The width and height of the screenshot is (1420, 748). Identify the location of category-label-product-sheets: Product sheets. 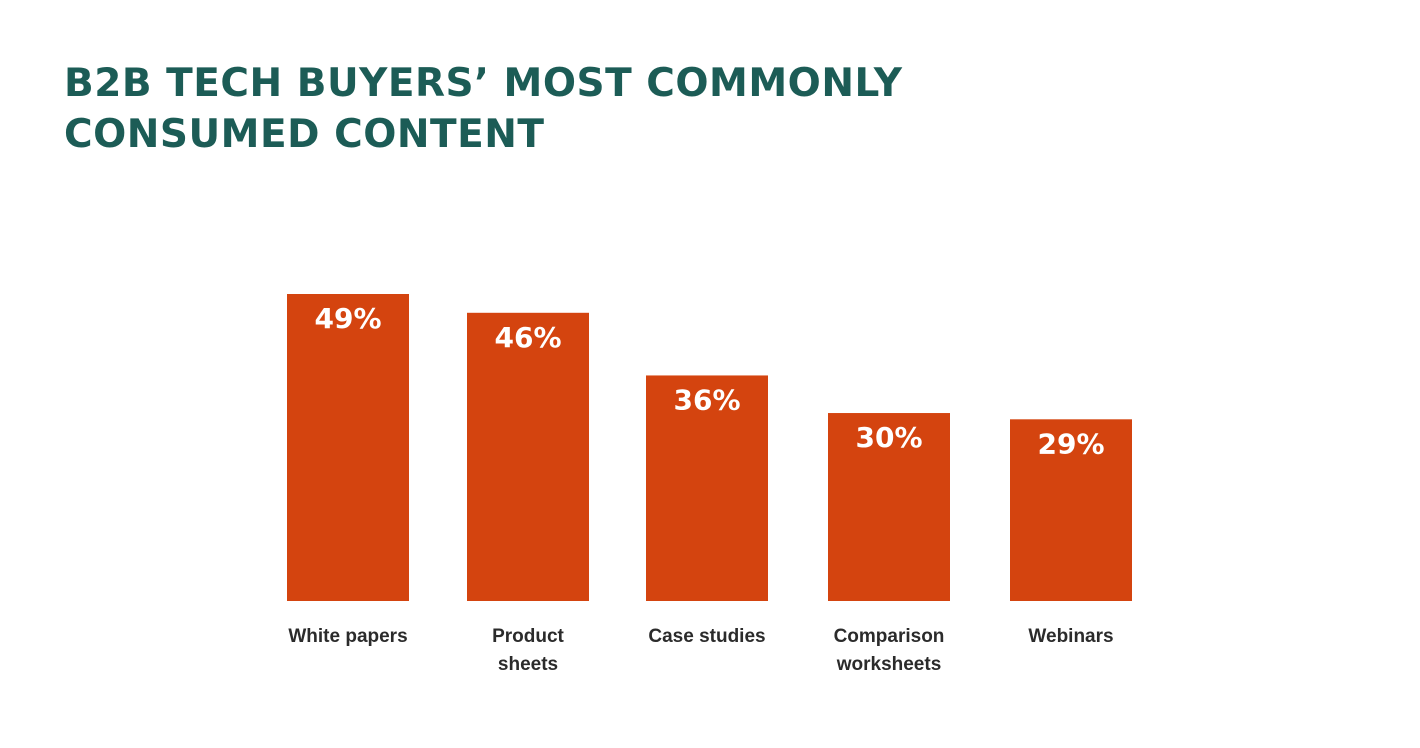
(528, 650).